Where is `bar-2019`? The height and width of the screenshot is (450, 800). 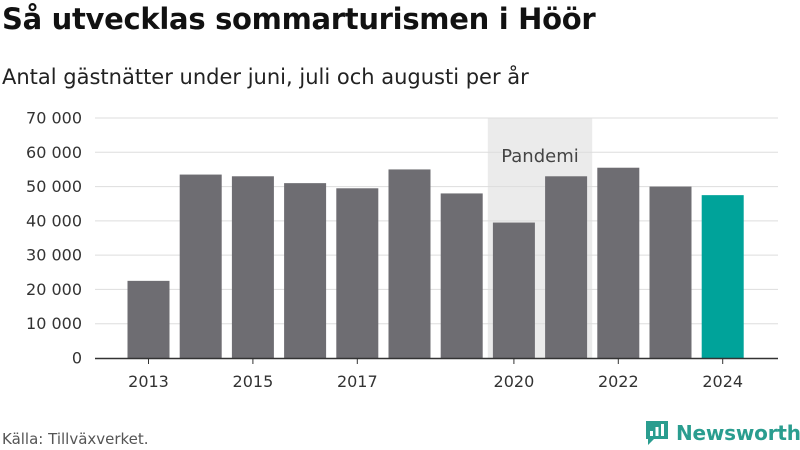
bar-2019 is located at coordinates (461, 275).